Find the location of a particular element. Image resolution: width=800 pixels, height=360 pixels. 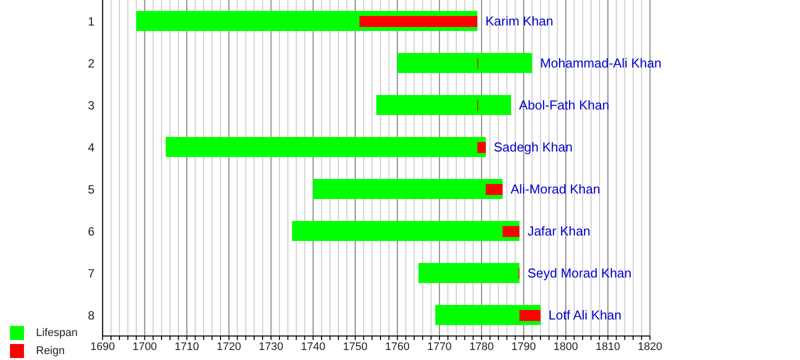

x-tick-label: 1810 is located at coordinates (608, 346).